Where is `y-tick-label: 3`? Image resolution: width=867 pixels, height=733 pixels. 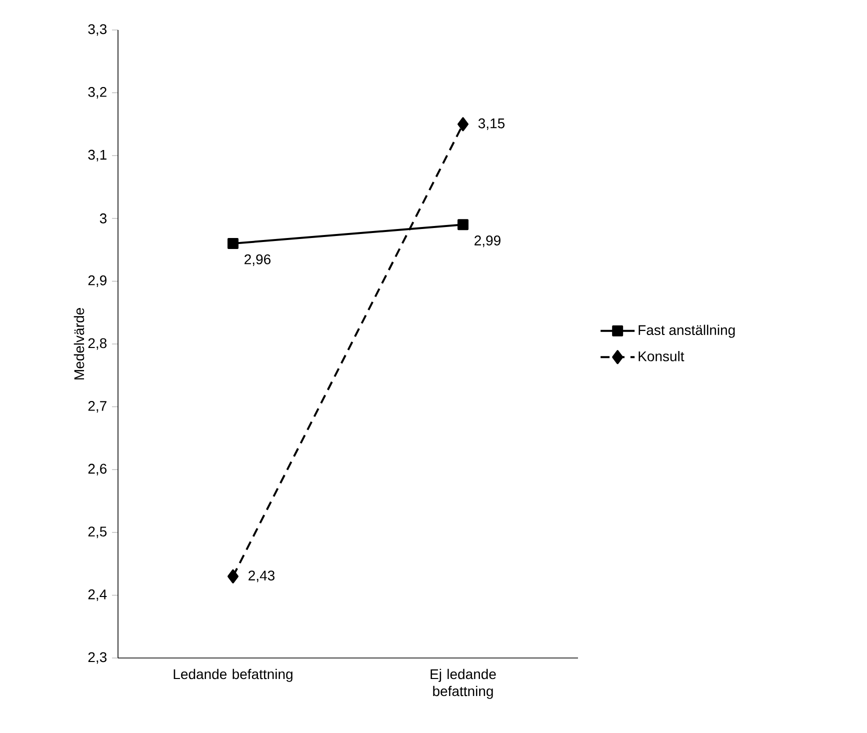
y-tick-label: 3 is located at coordinates (103, 218).